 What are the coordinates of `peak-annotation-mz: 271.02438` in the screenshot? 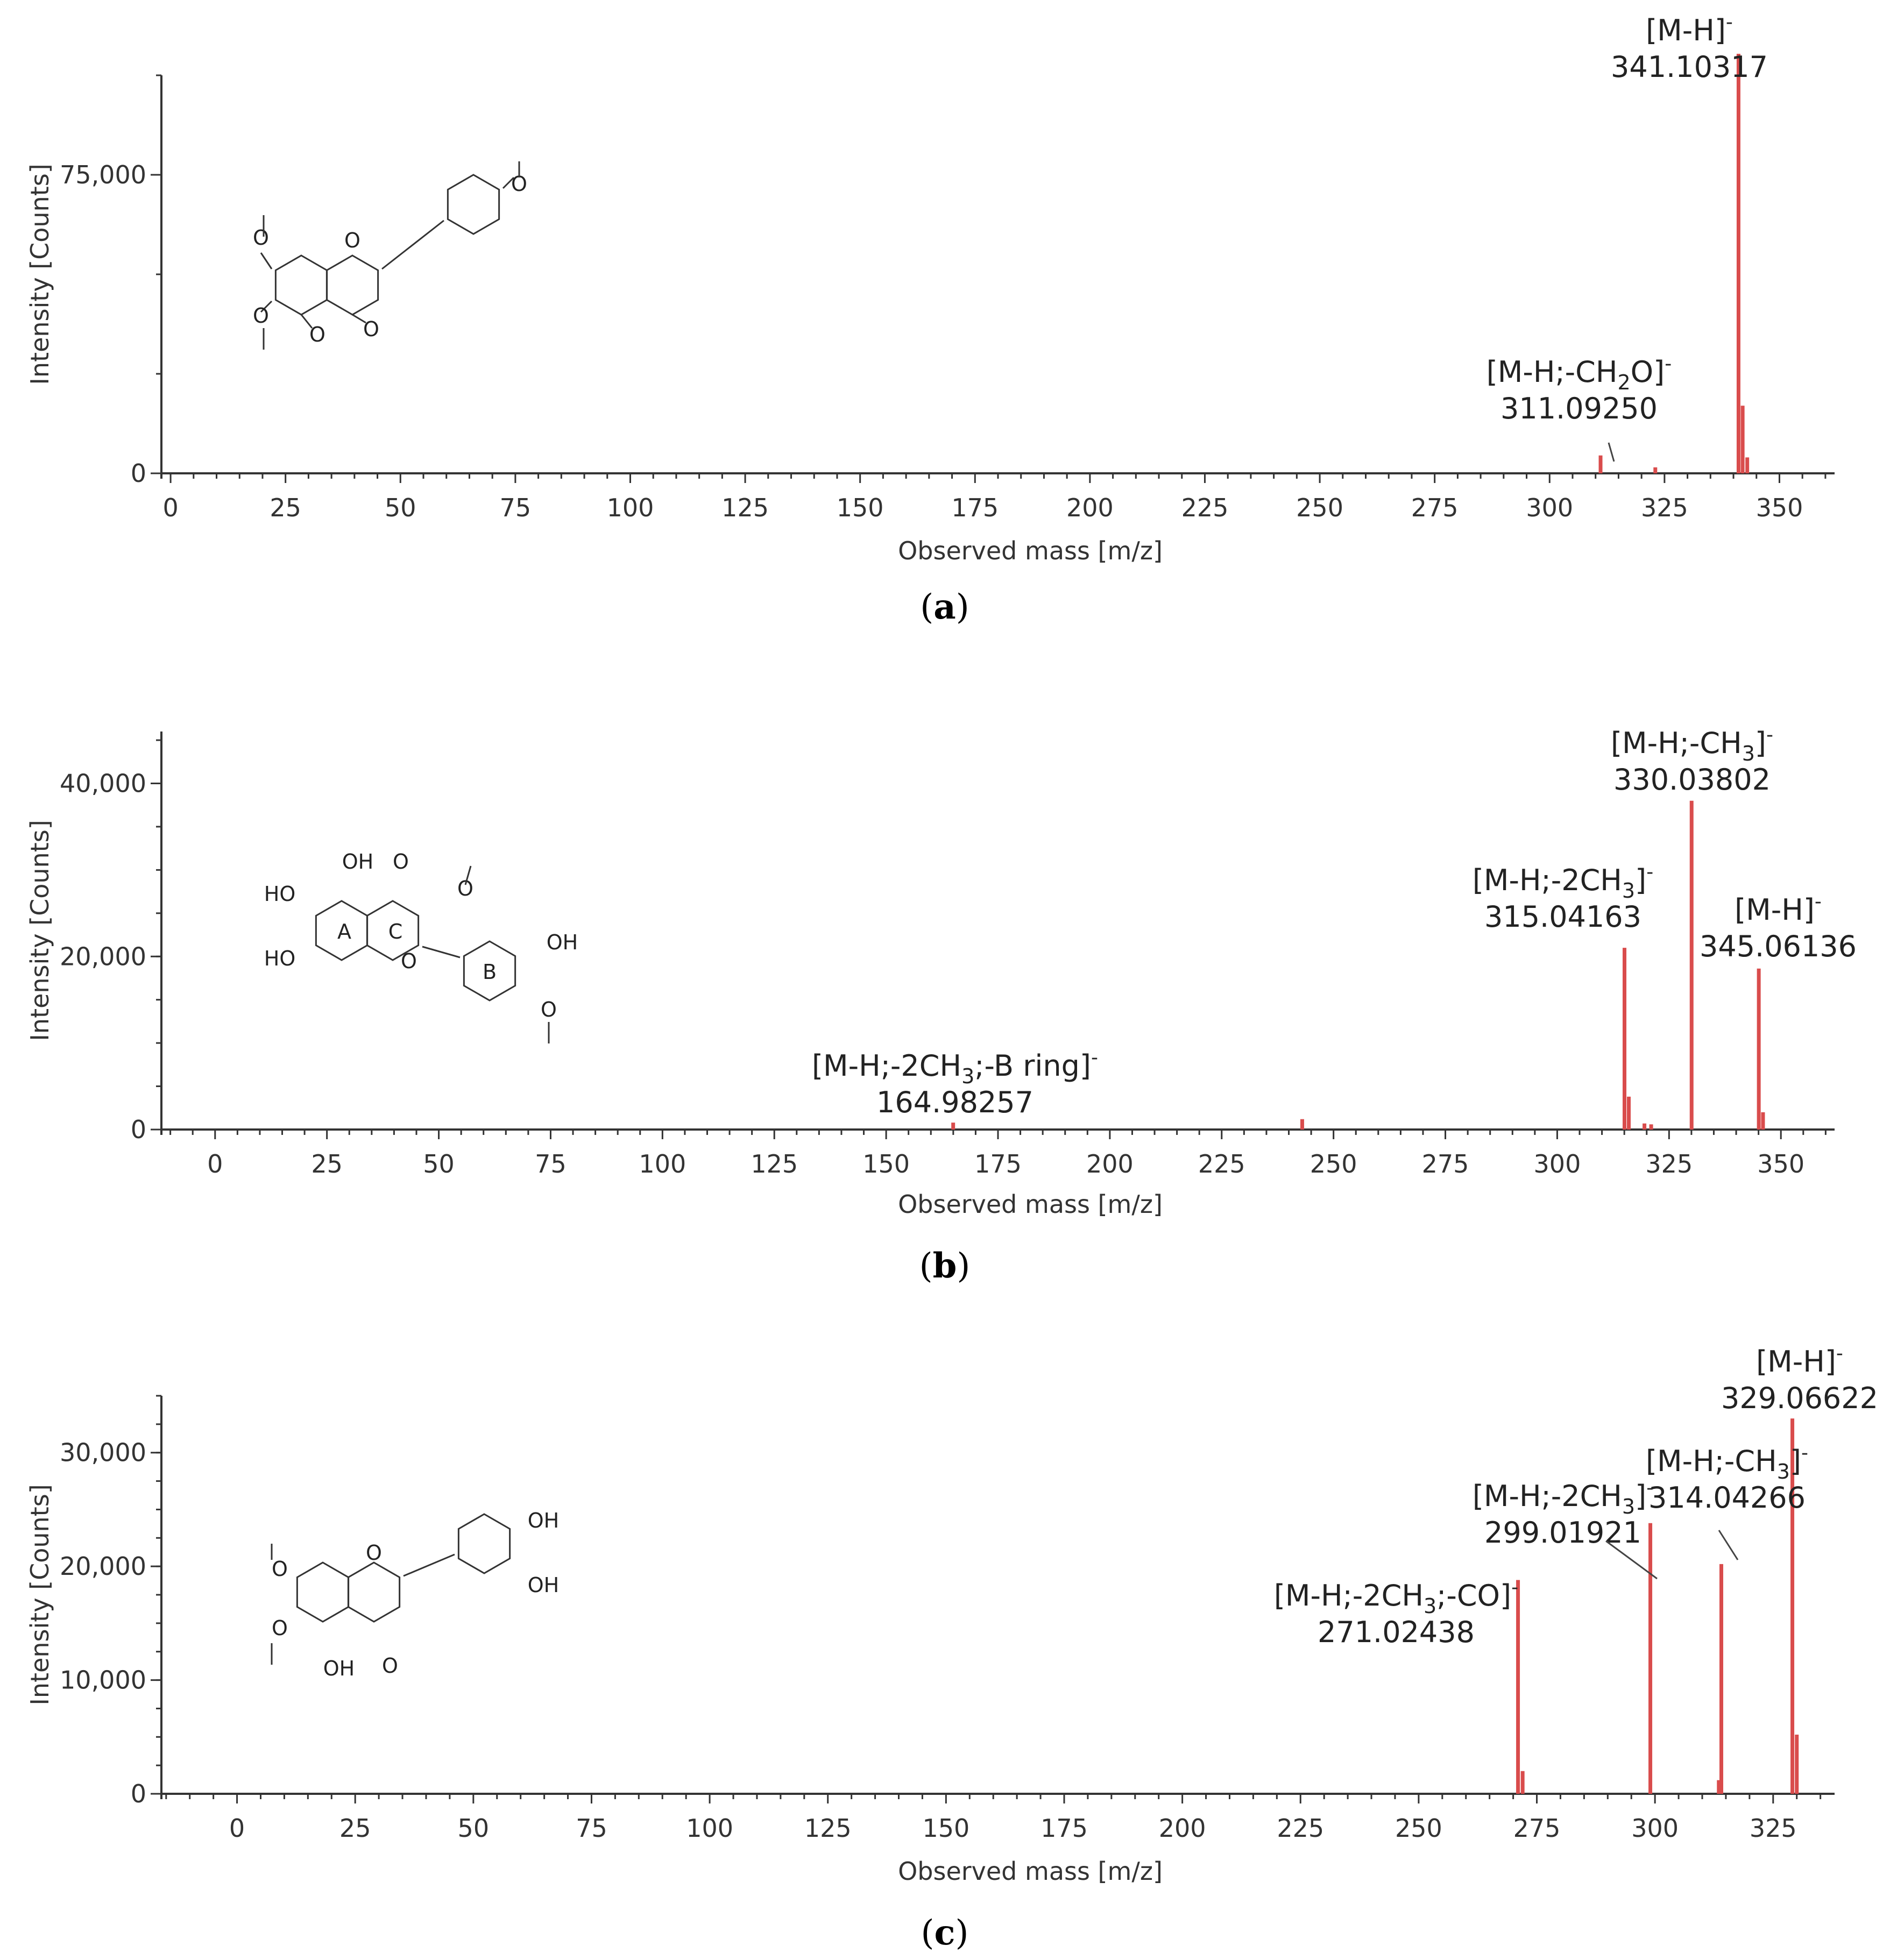 It's located at (1397, 1632).